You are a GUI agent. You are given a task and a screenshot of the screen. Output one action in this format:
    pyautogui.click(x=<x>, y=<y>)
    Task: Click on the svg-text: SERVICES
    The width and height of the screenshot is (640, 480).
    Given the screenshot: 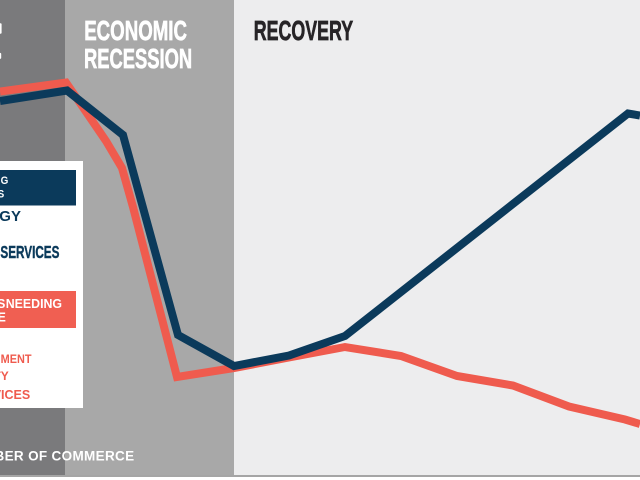 What is the action you would take?
    pyautogui.click(x=29, y=253)
    